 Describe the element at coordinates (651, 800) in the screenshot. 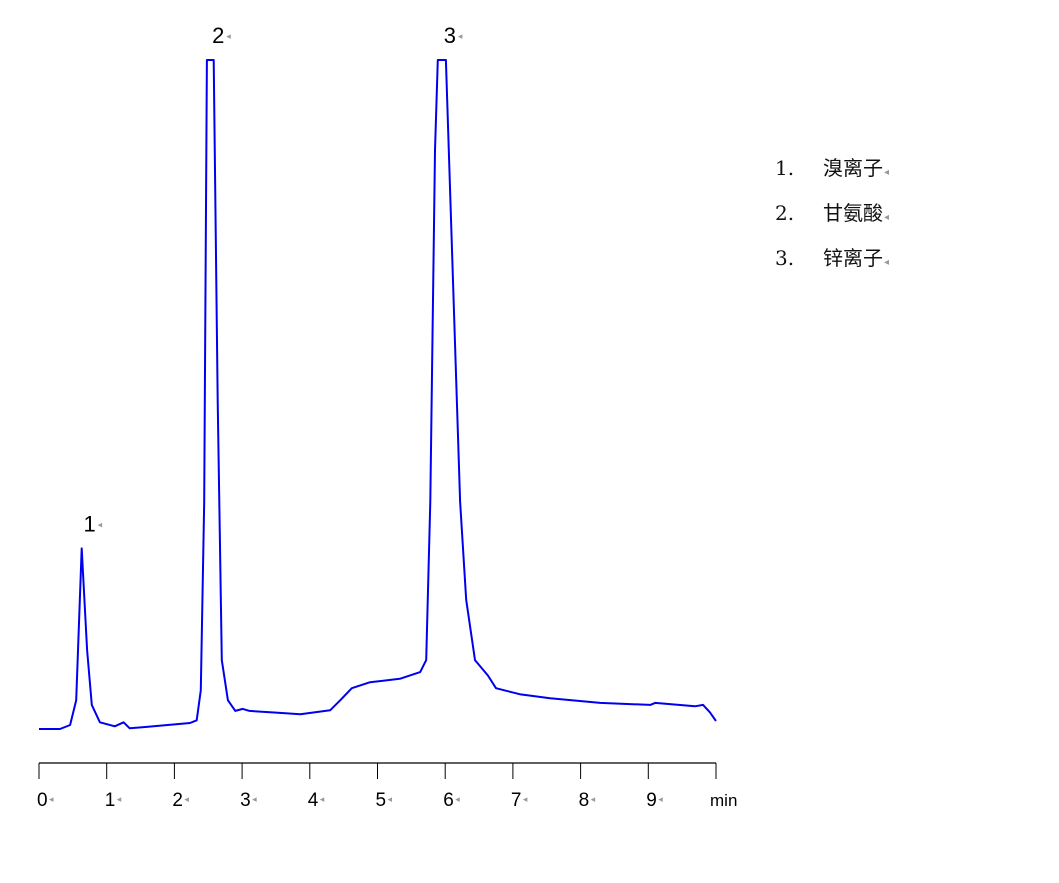

I see `tick-label: 9` at that location.